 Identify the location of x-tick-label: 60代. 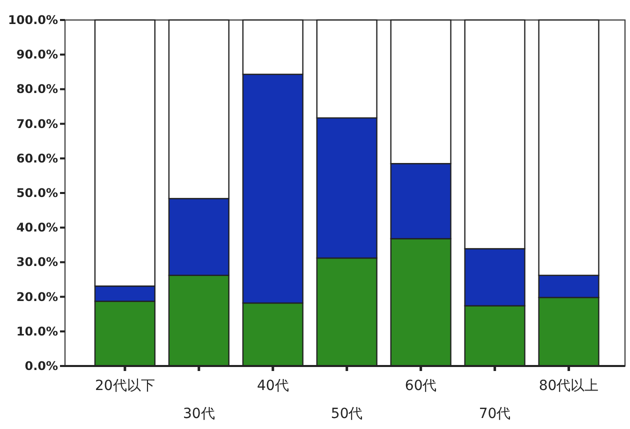
(420, 386).